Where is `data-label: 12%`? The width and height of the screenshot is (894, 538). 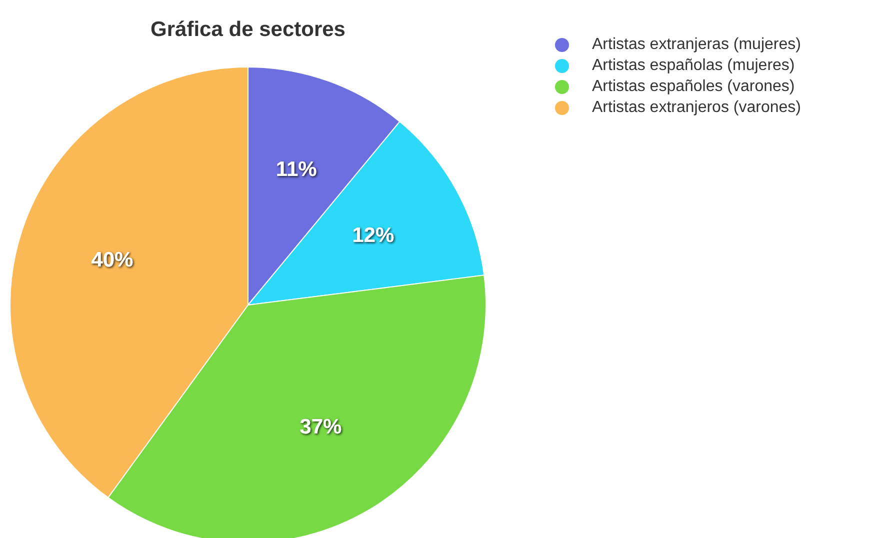 data-label: 12% is located at coordinates (373, 235).